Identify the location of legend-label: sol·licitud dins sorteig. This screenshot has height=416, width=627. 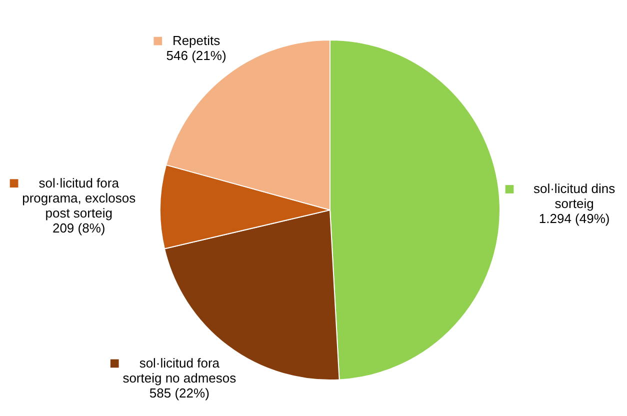
(574, 196).